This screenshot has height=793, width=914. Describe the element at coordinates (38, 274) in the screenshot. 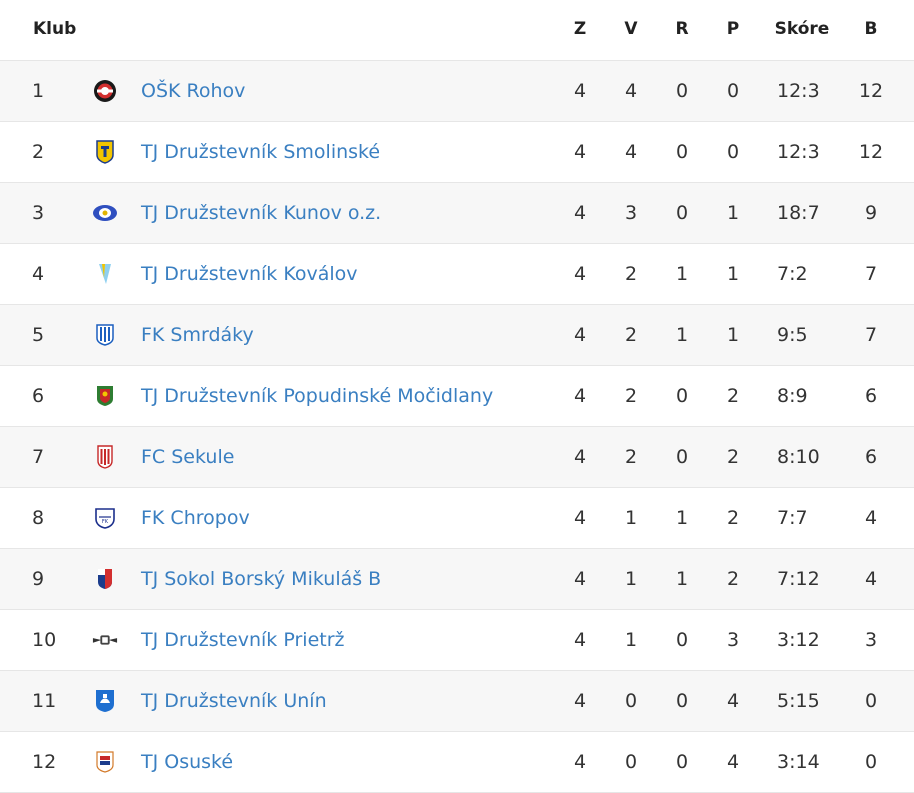

I see `position: 4` at that location.